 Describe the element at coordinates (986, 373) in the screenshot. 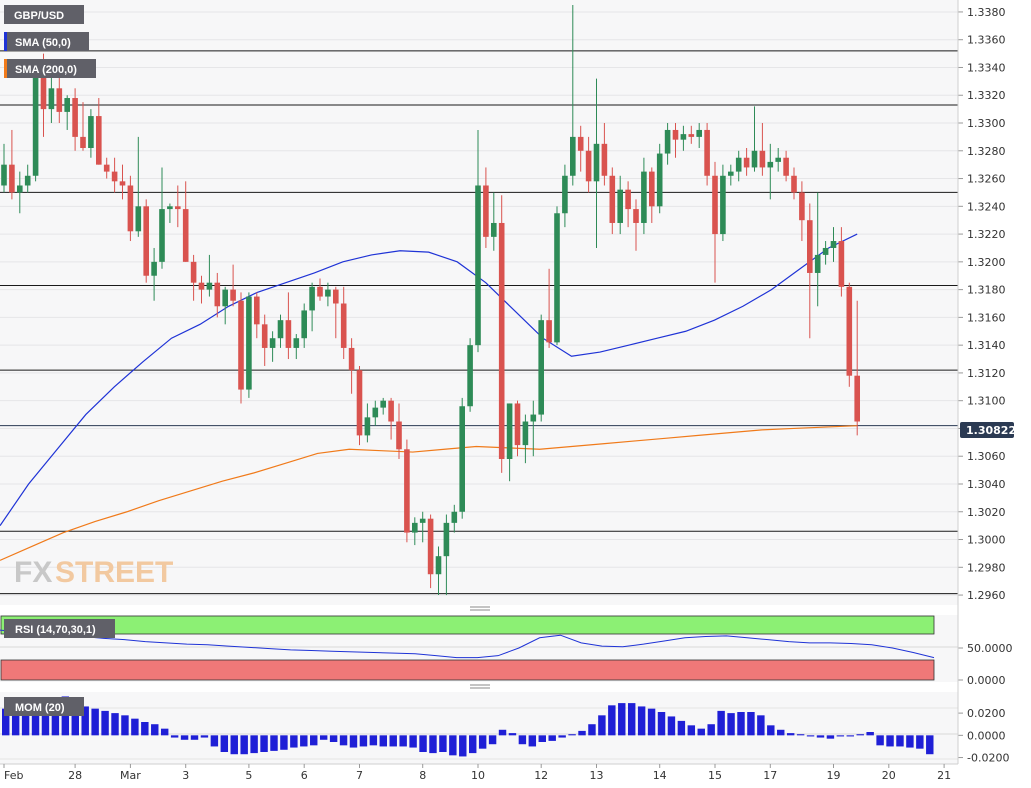

I see `price-tick-label: 1.3120` at that location.